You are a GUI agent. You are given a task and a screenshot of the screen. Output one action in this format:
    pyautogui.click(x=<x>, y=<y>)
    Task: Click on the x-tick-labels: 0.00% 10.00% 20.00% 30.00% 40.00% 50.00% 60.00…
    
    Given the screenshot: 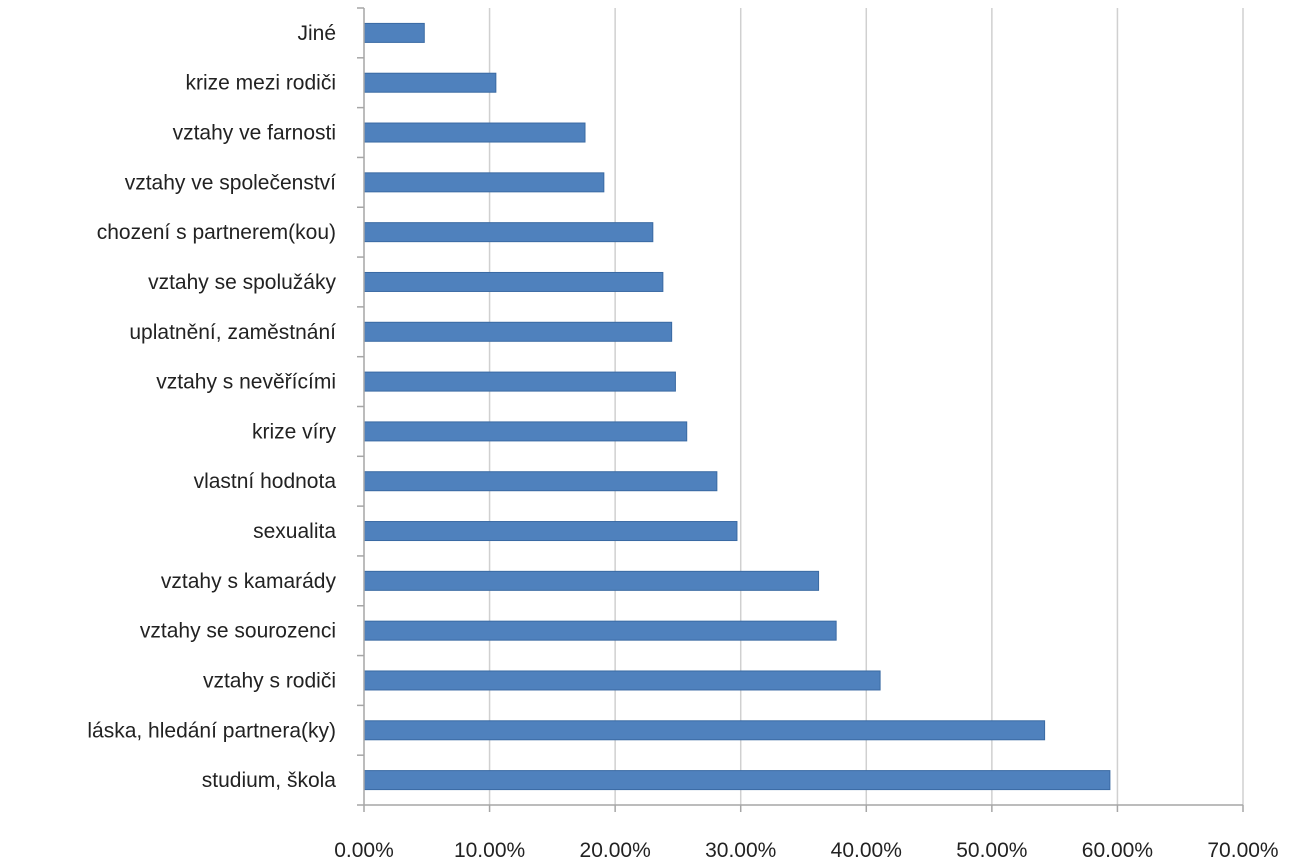 What is the action you would take?
    pyautogui.click(x=806, y=850)
    